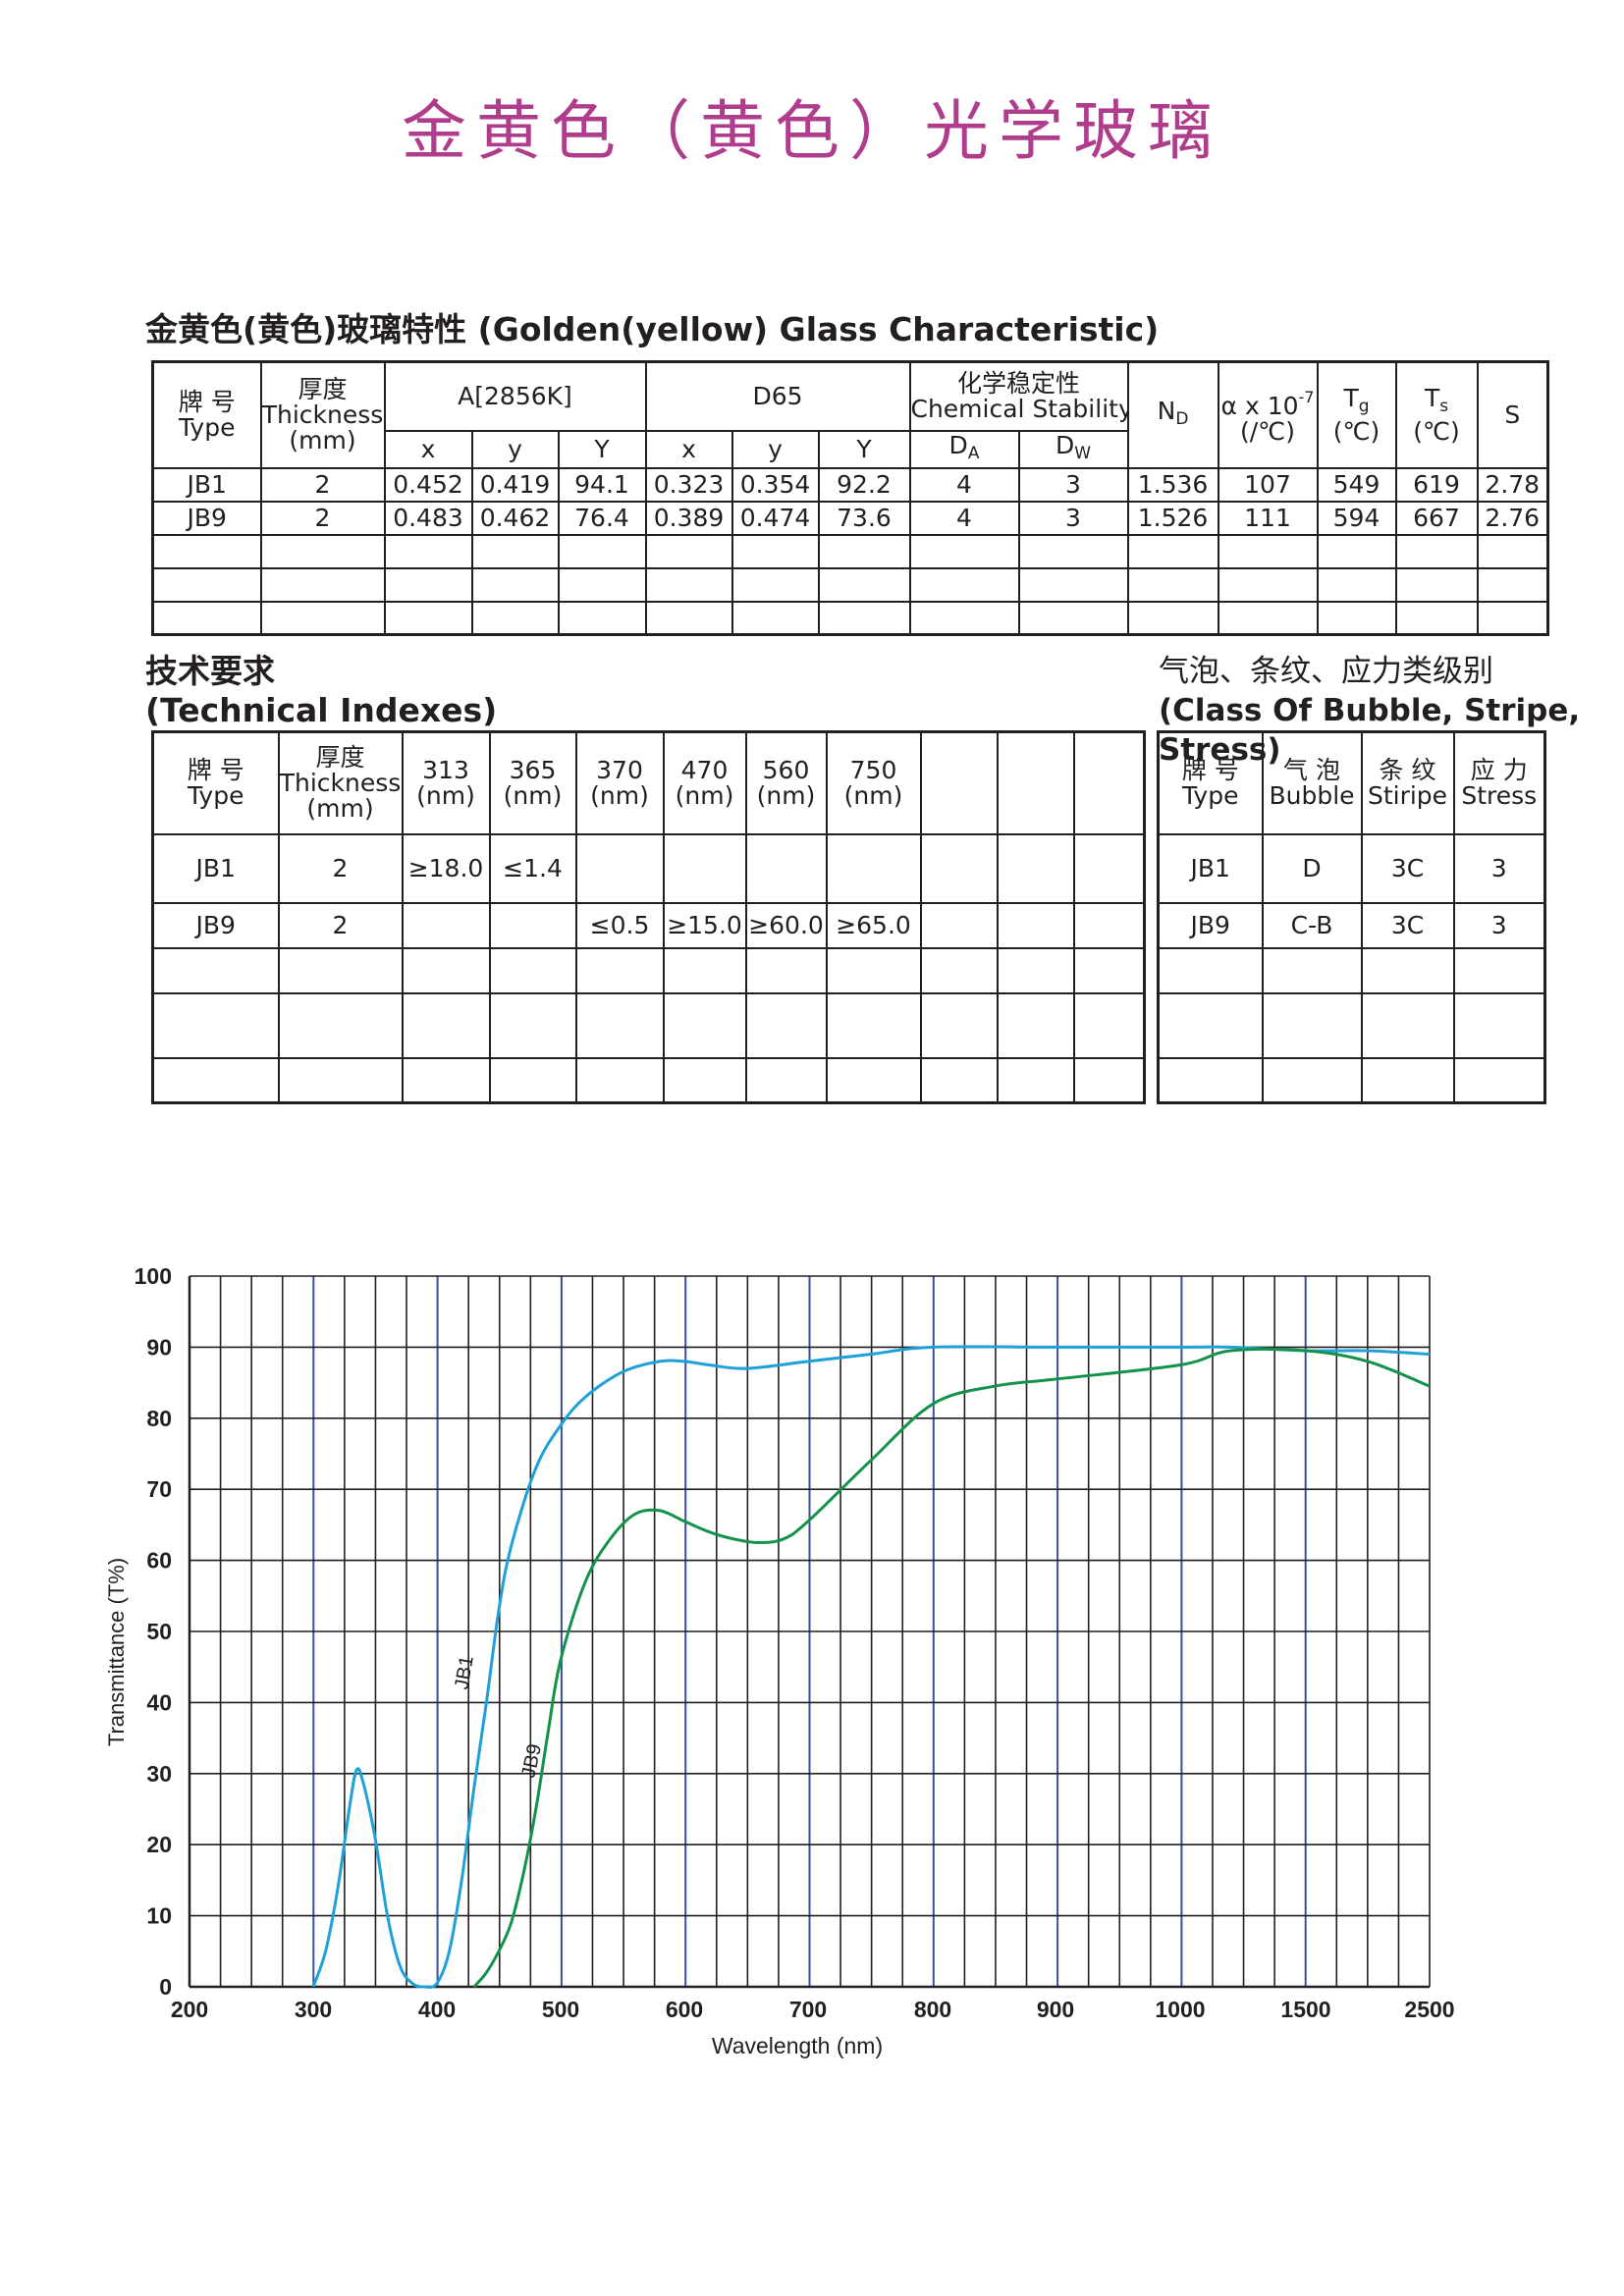 The height and width of the screenshot is (2296, 1624). Describe the element at coordinates (1268, 485) in the screenshot. I see `table-cell: 107` at that location.